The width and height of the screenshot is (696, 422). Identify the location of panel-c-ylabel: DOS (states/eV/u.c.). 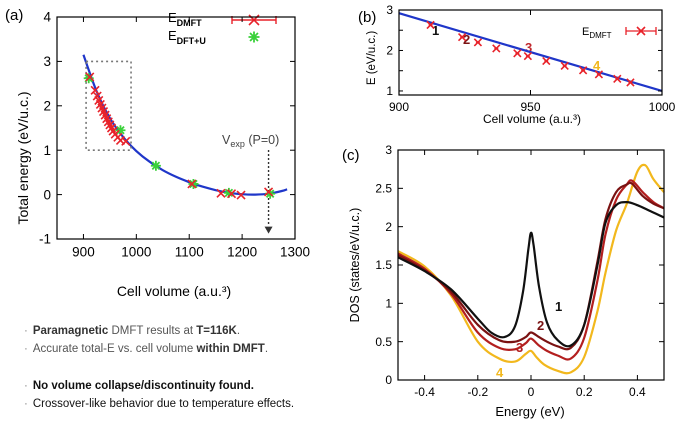
(355, 265).